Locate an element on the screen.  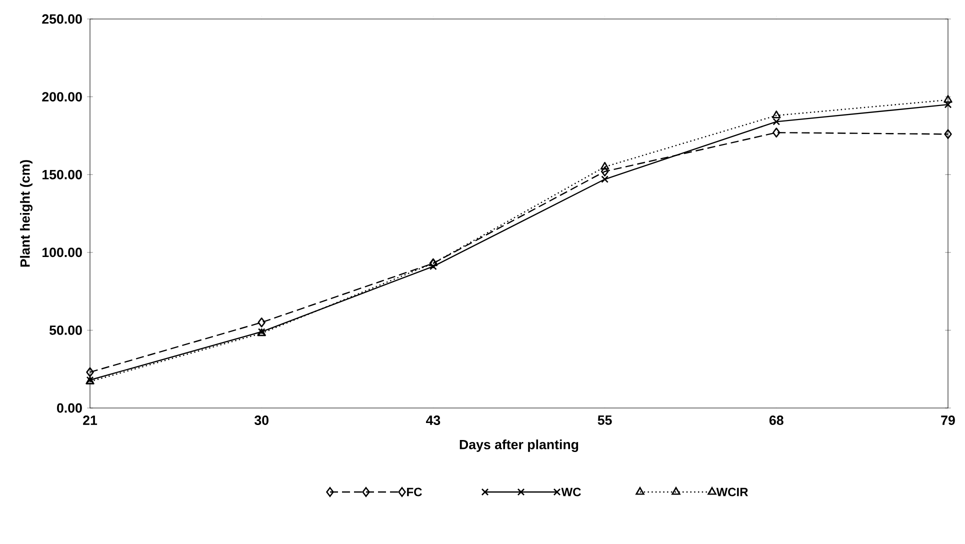
y-tick-label: 150.00 is located at coordinates (62, 175).